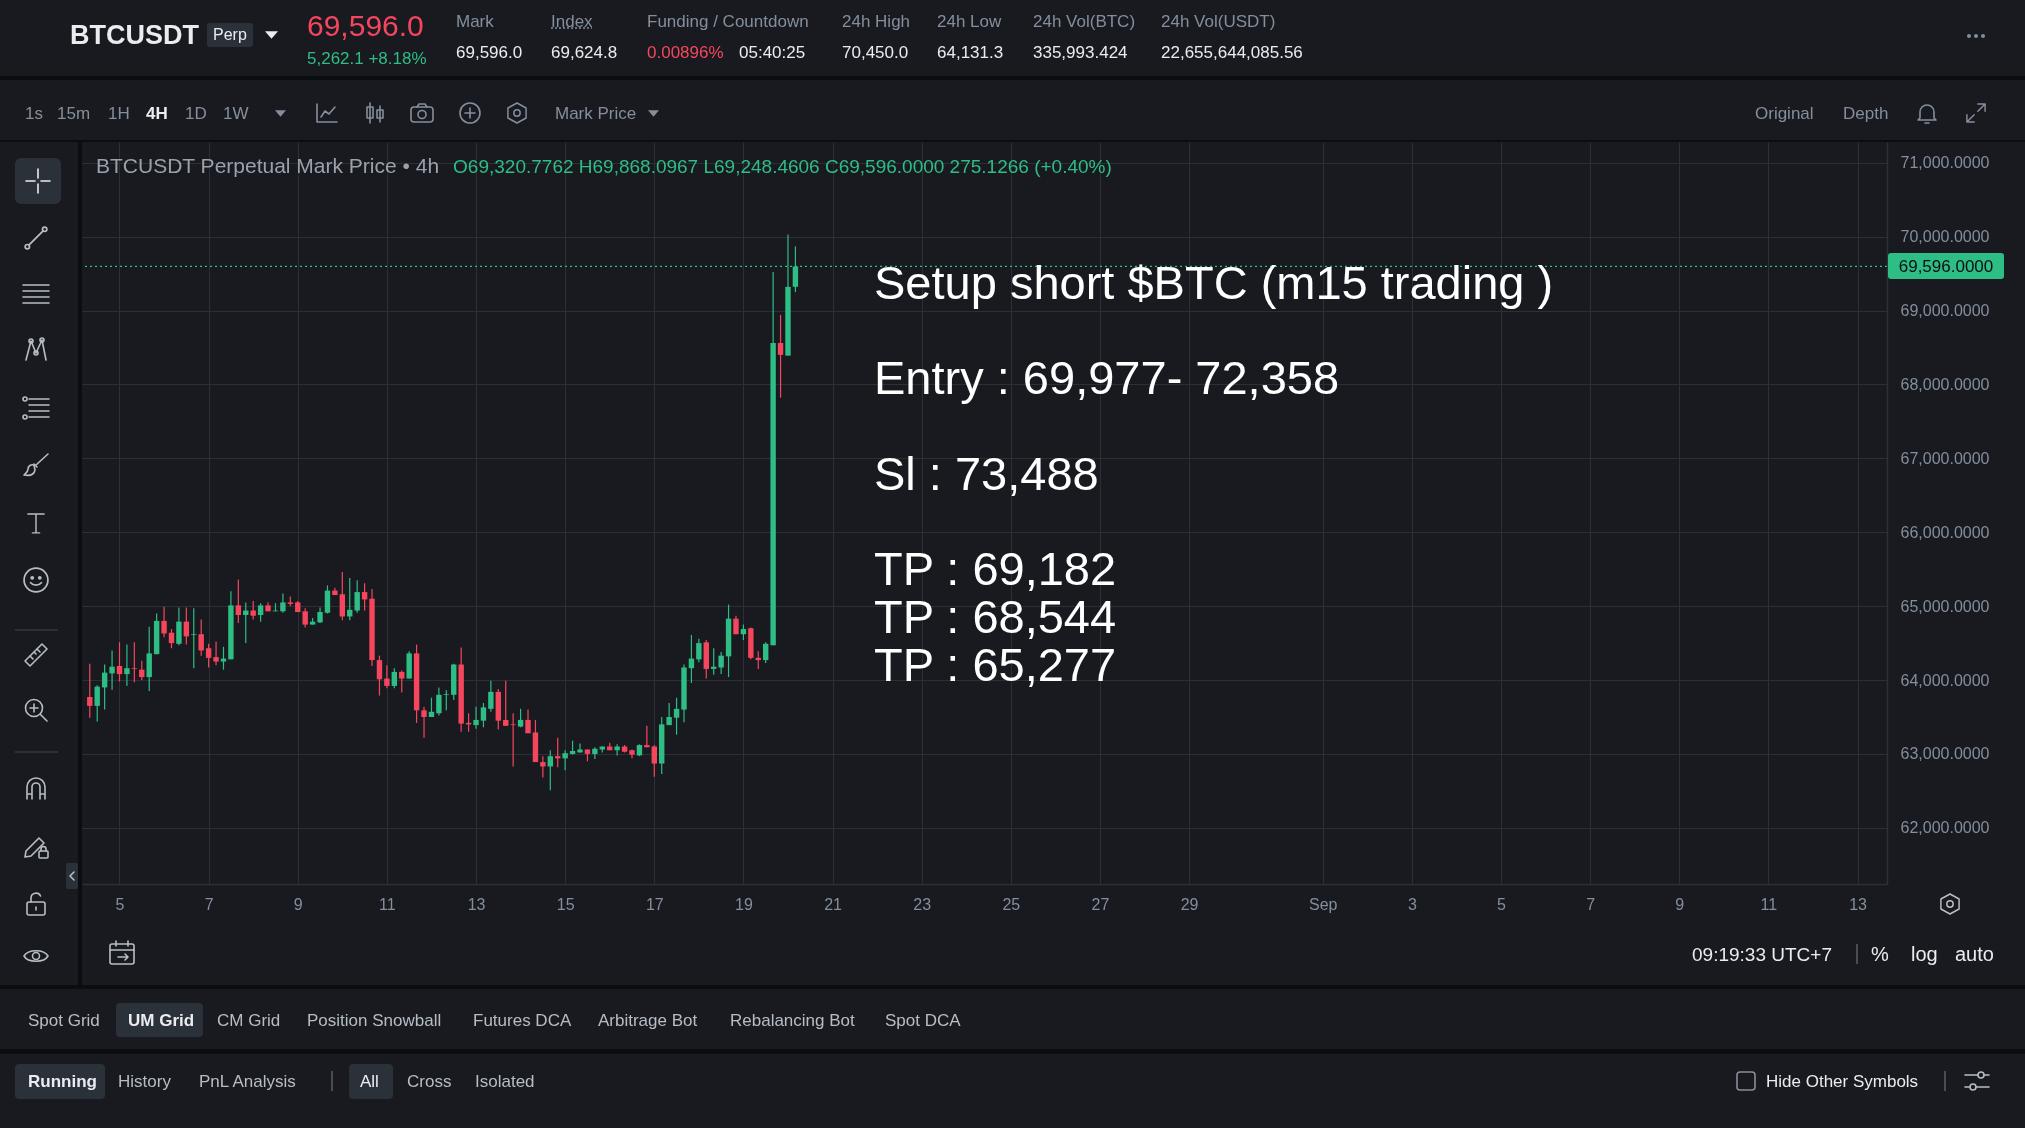 This screenshot has height=1128, width=2025. What do you see at coordinates (1974, 954) in the screenshot?
I see `text: auto` at bounding box center [1974, 954].